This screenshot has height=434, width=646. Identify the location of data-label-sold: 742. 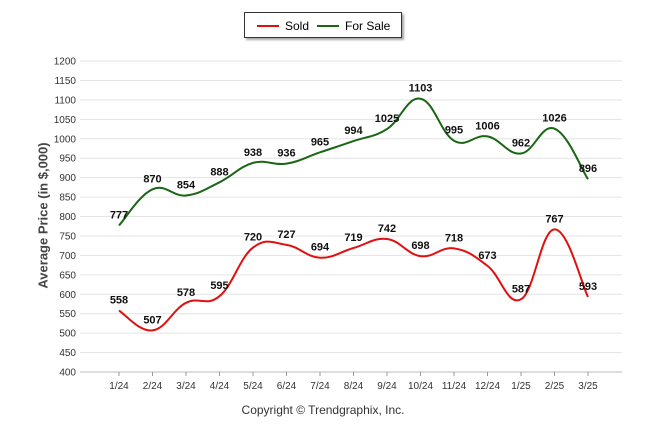
(387, 229).